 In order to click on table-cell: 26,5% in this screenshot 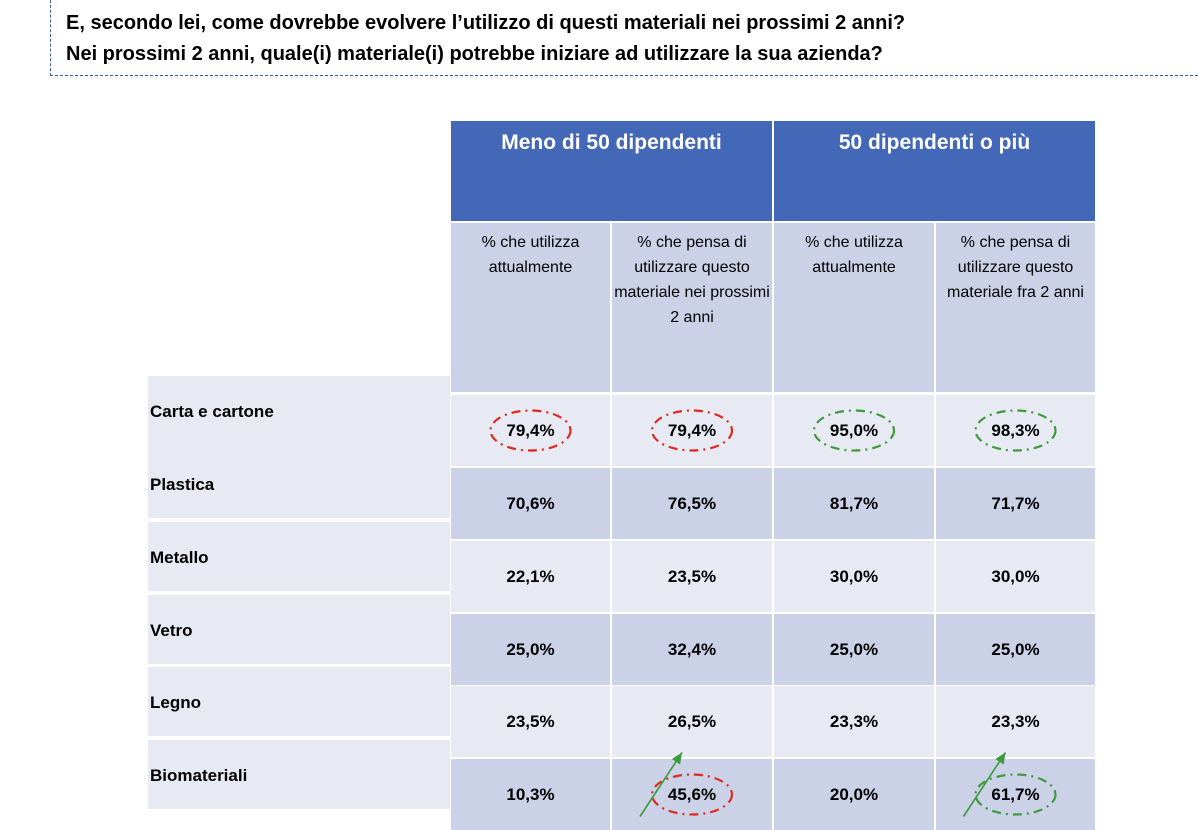, I will do `click(692, 721)`.